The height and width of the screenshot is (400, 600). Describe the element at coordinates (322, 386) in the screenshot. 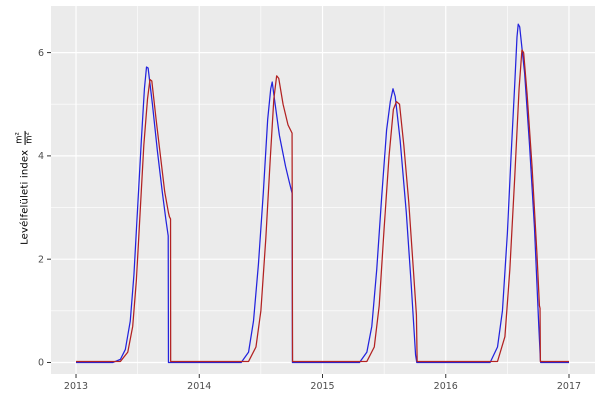

I see `x-tick-label: 2015` at that location.